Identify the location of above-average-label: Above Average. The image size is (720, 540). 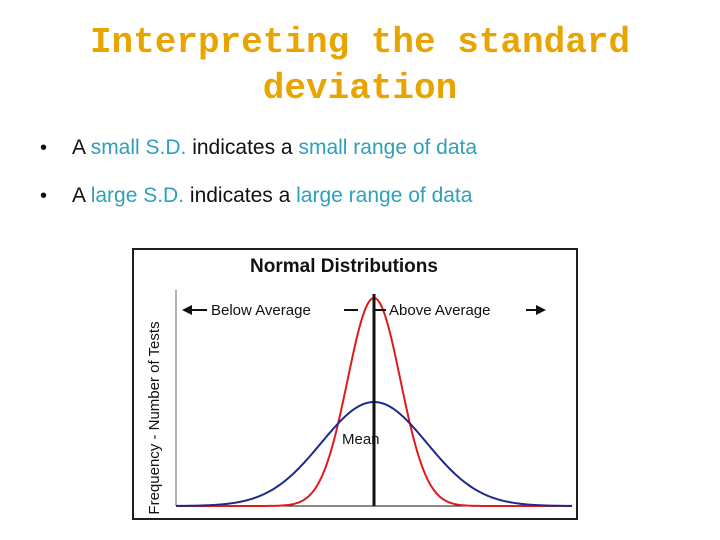
(439, 310).